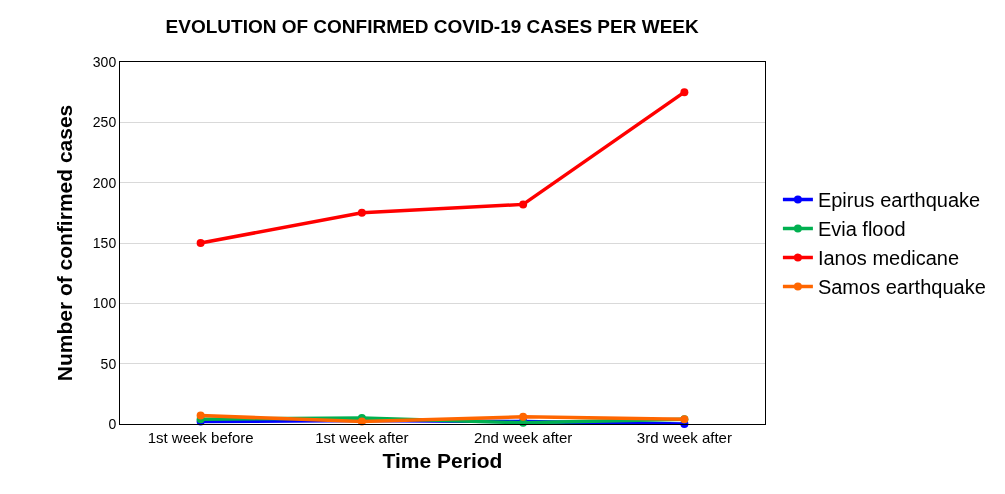 The image size is (1005, 494). What do you see at coordinates (901, 287) in the screenshot?
I see `legend-label: Samos earthquake` at bounding box center [901, 287].